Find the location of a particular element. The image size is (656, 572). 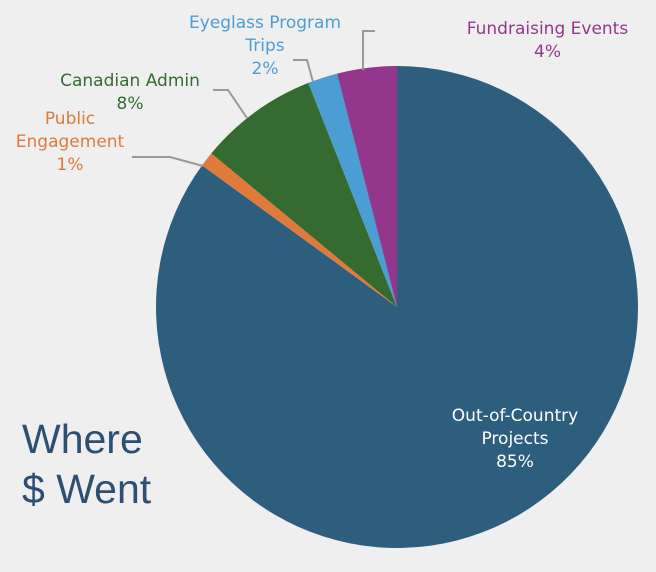

label-eyeglass: Eyeglass Program Trips 2% is located at coordinates (265, 46).